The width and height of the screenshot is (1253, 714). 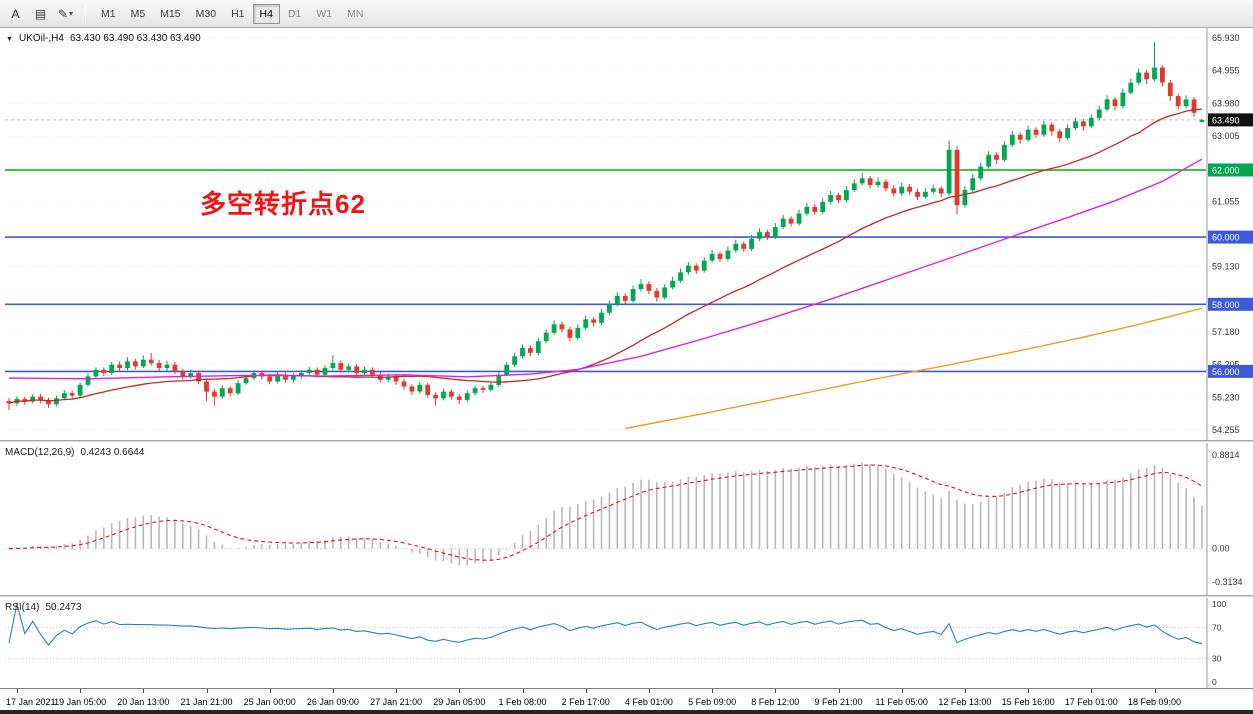 What do you see at coordinates (22, 607) in the screenshot?
I see `rsi-title: RSI(14)` at bounding box center [22, 607].